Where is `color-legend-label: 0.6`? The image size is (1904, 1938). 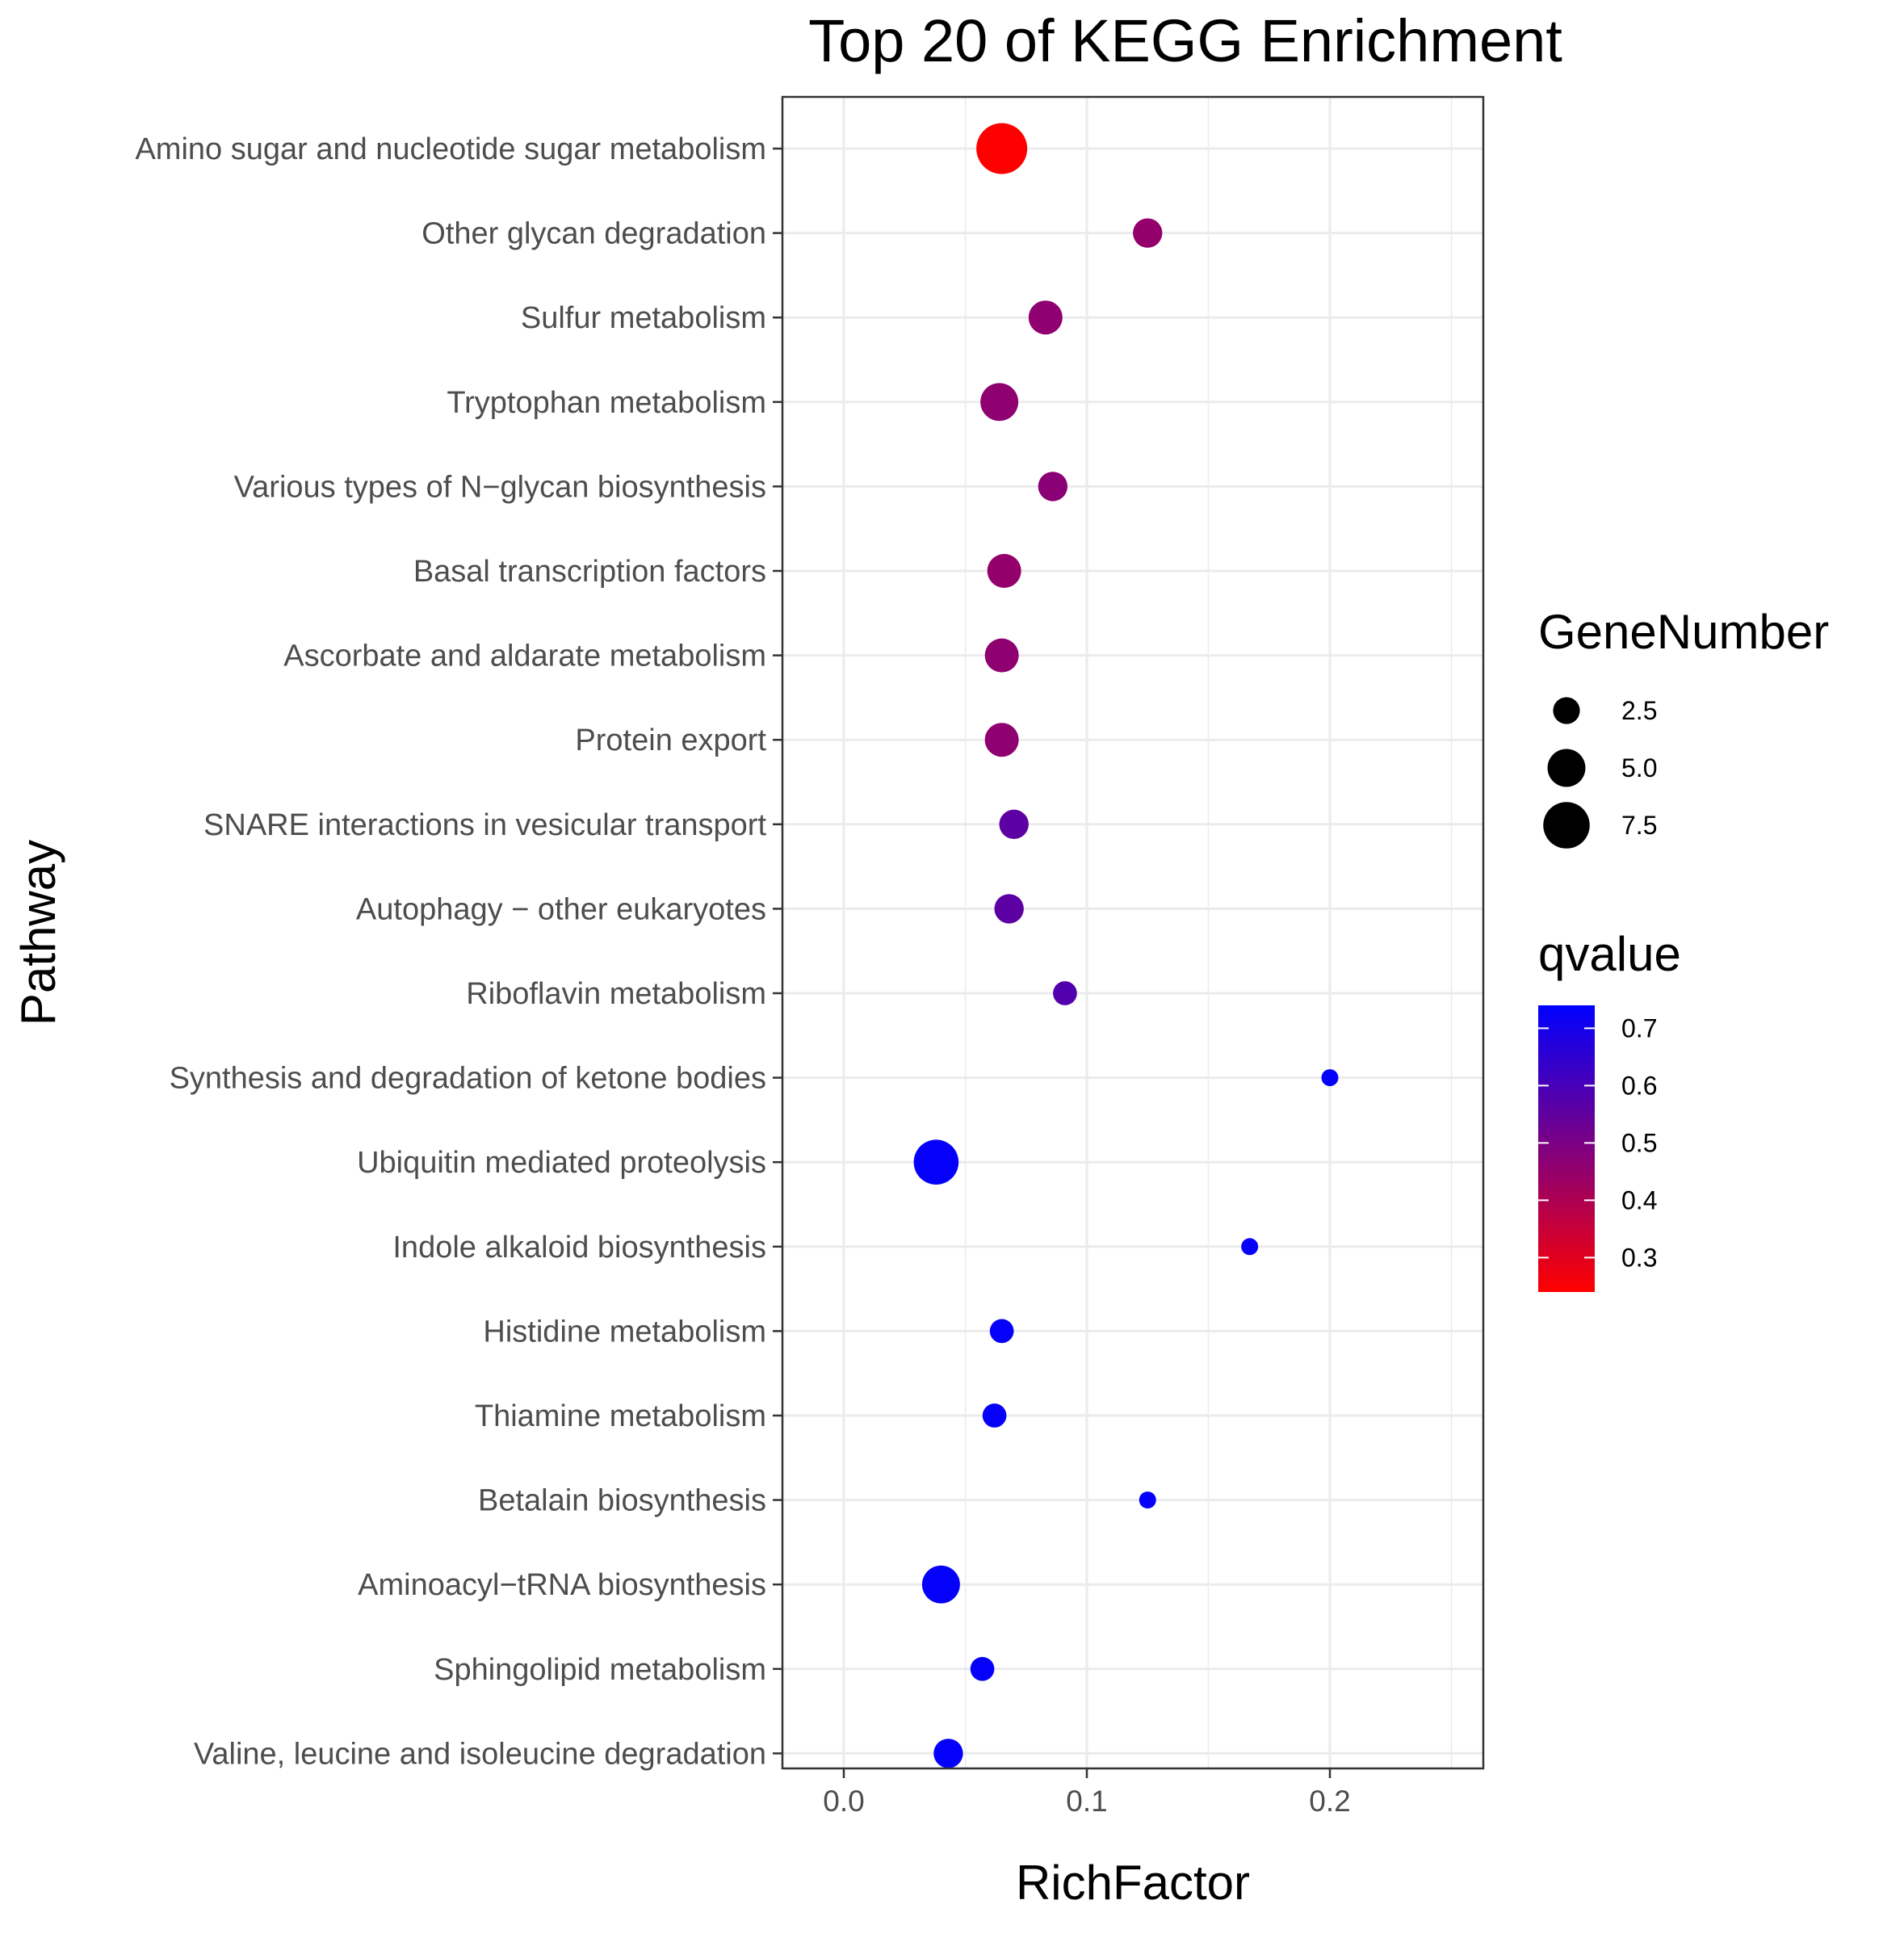
color-legend-label: 0.6 is located at coordinates (1639, 1086).